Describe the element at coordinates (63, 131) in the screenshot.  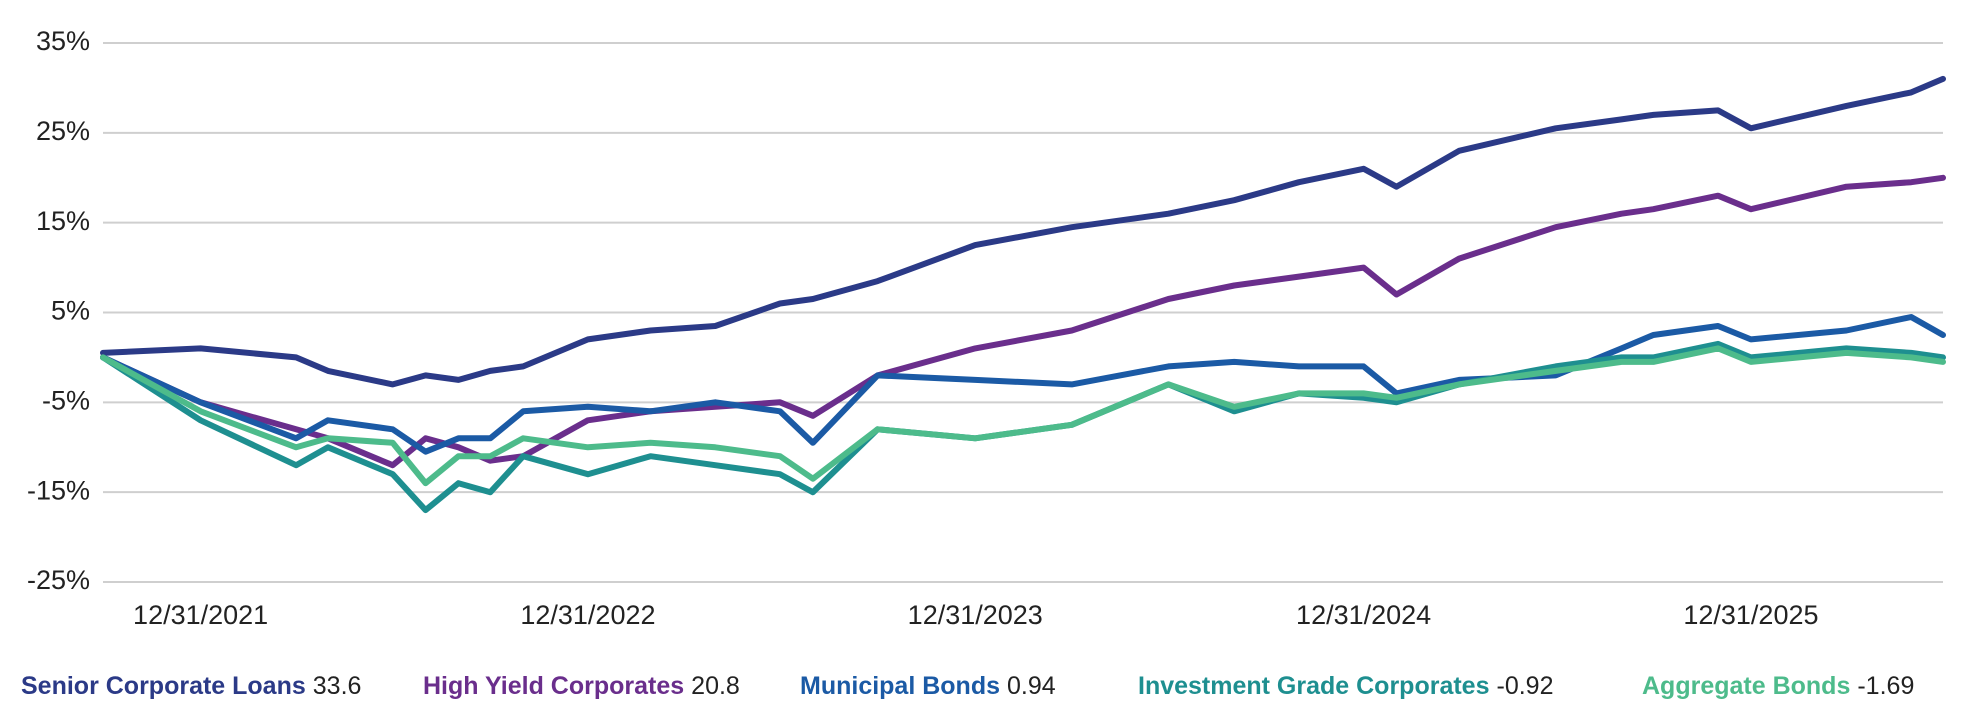
I see `y-tick-label: 25%` at that location.